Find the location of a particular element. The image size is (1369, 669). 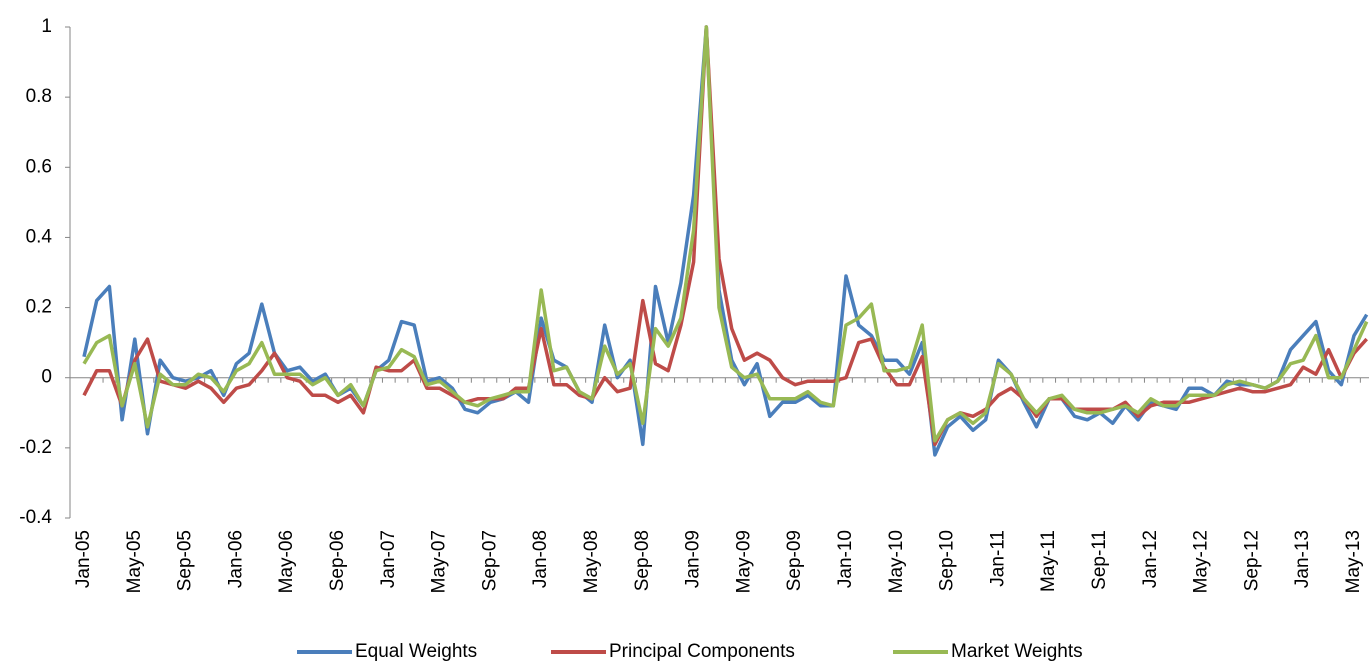

y-tick-label: -0.4 is located at coordinates (35, 517).